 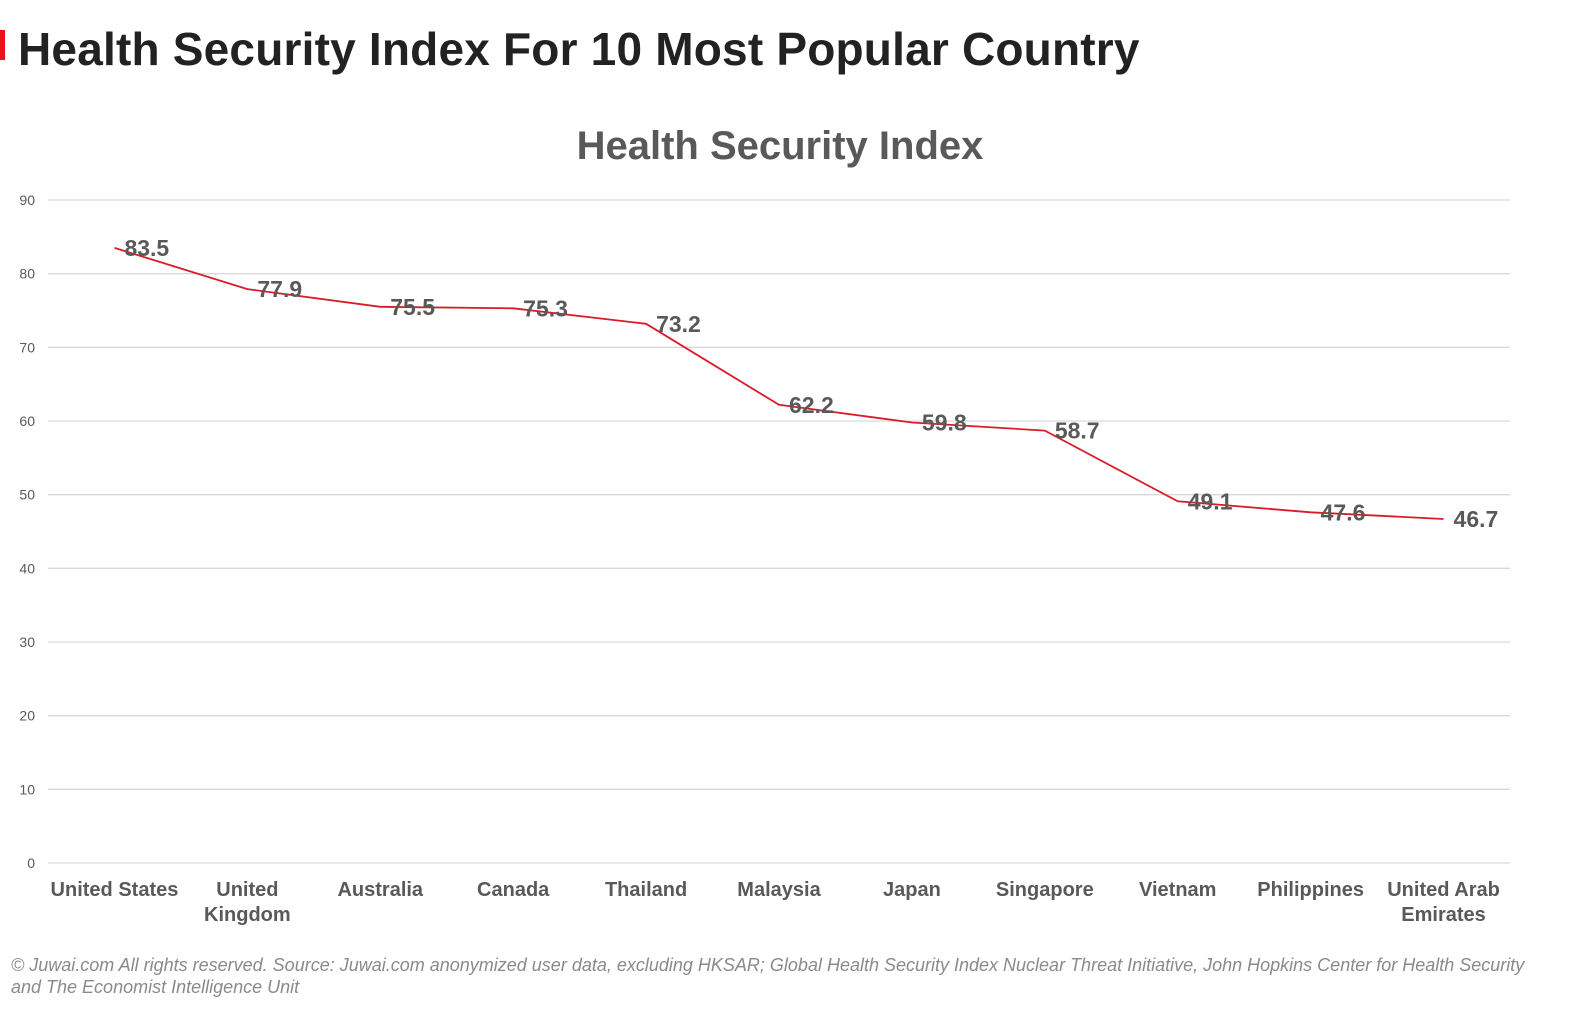 I want to click on x-tick-label: Japan, so click(x=912, y=890).